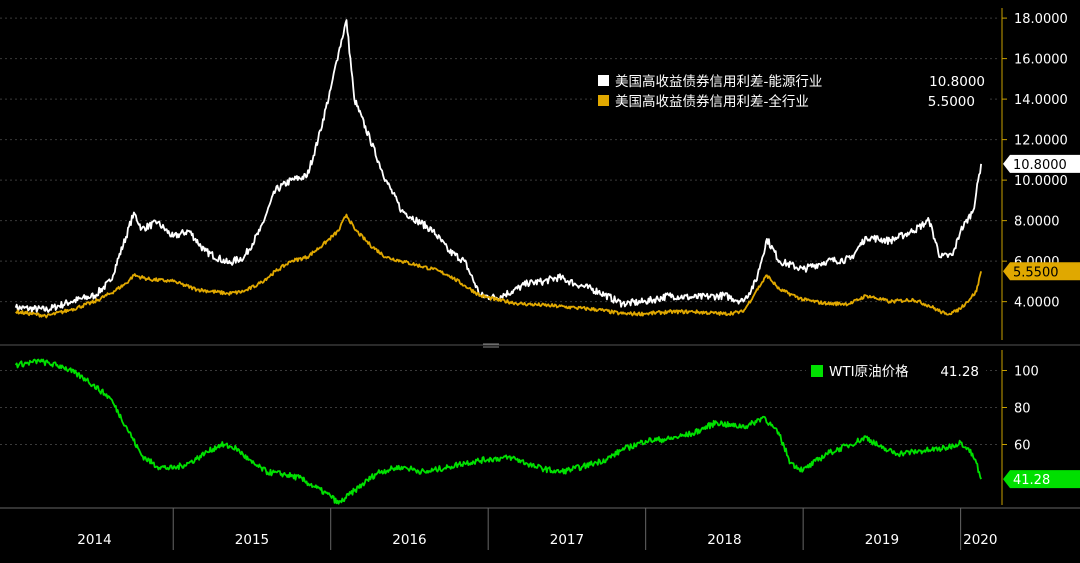 Image resolution: width=1080 pixels, height=563 pixels. I want to click on upper-last-value-tags: 10.8000 5.5500, so click(1041, 217).